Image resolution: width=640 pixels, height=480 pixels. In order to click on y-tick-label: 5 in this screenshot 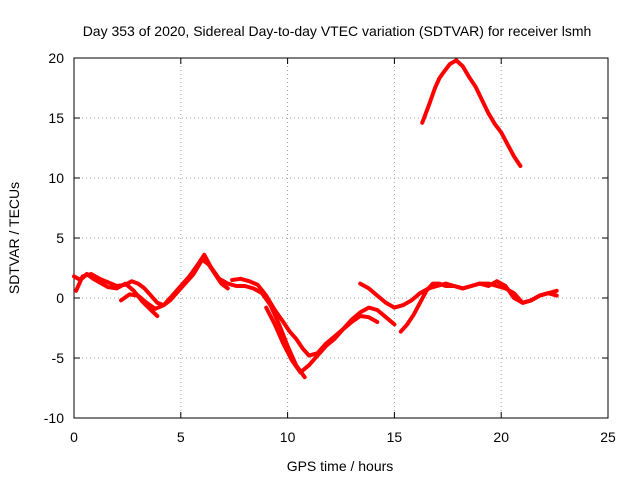, I will do `click(60, 238)`.